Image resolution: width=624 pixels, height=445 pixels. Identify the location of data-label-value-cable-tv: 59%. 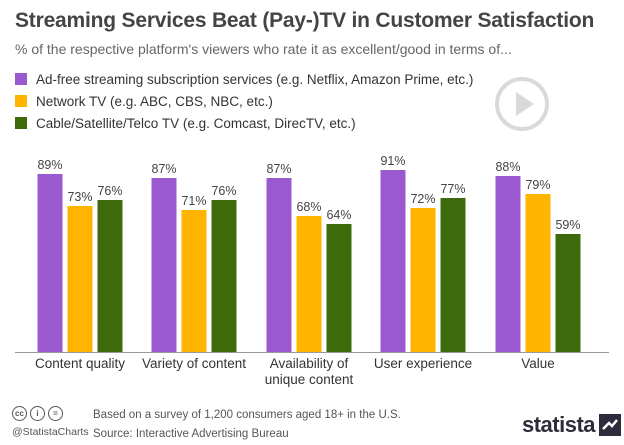
(567, 225).